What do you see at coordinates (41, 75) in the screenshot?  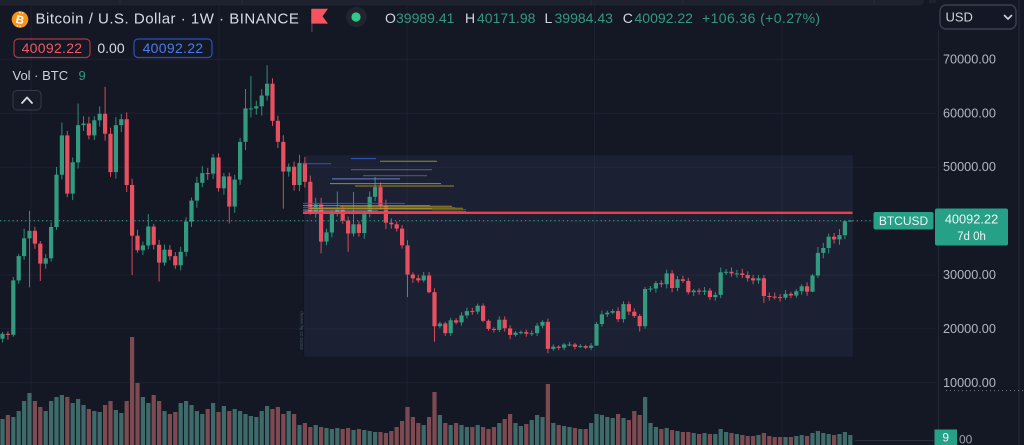 I see `svg-text: Vol · BTC` at bounding box center [41, 75].